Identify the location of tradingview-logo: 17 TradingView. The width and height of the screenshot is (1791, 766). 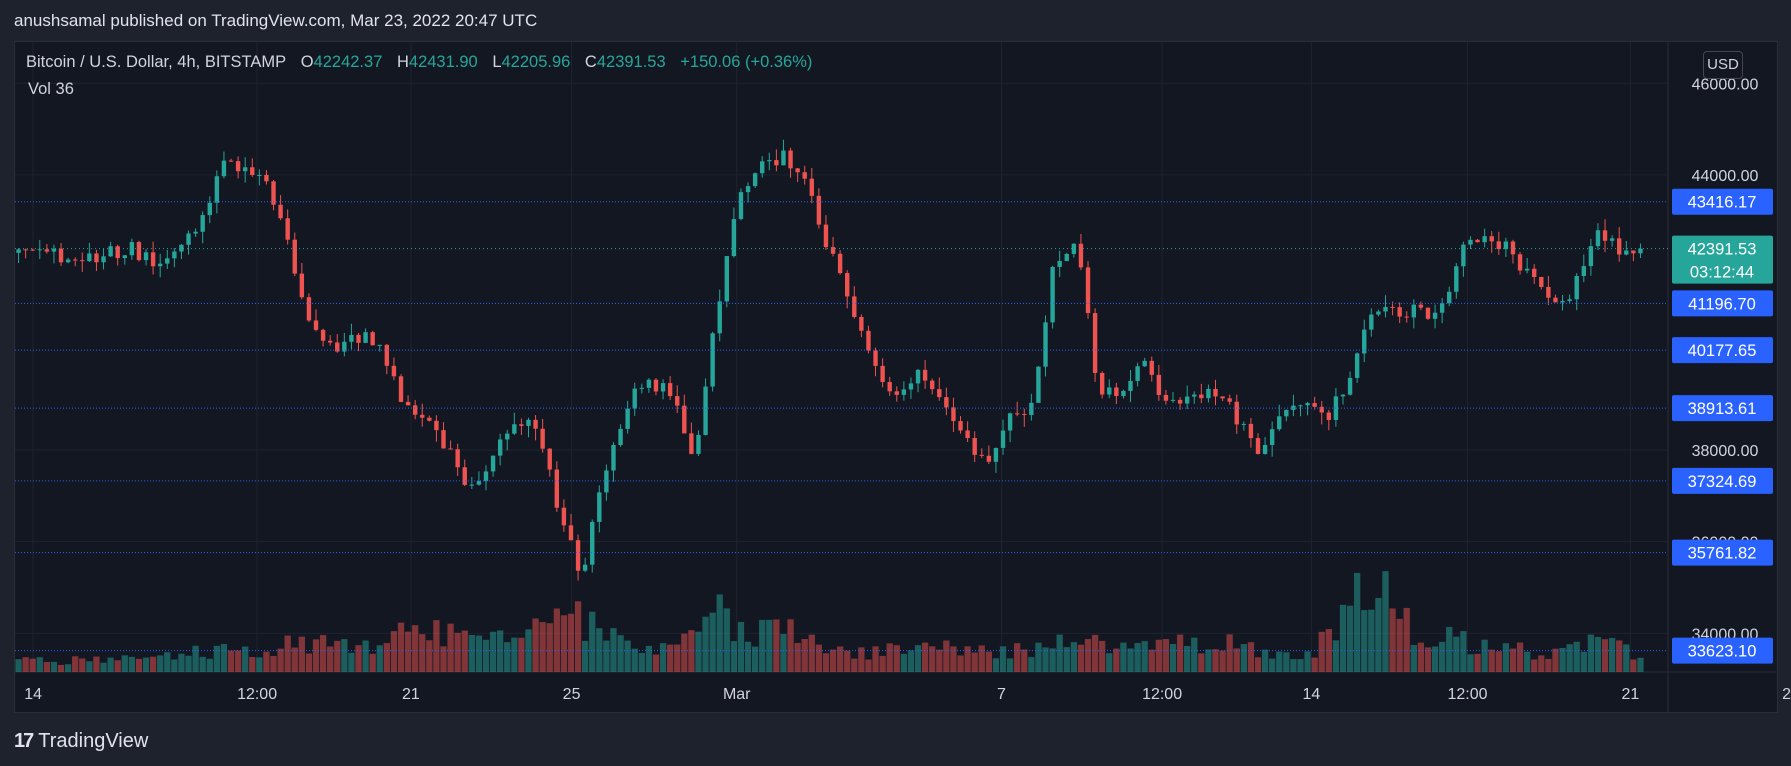
(81, 741).